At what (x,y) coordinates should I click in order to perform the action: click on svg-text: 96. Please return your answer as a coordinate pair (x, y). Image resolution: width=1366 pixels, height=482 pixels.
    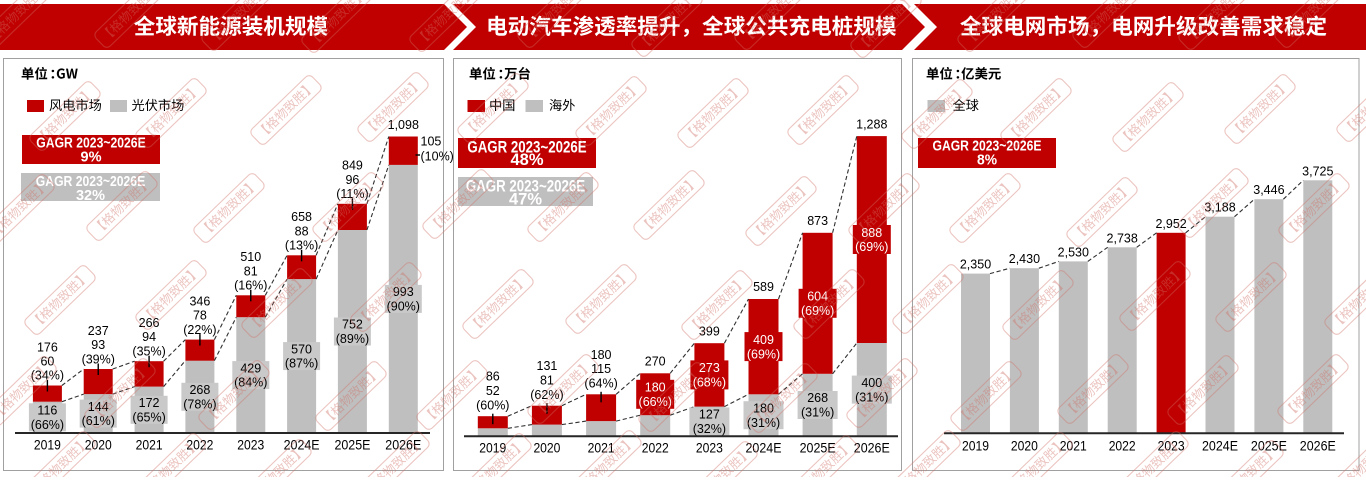
    Looking at the image, I should click on (352, 180).